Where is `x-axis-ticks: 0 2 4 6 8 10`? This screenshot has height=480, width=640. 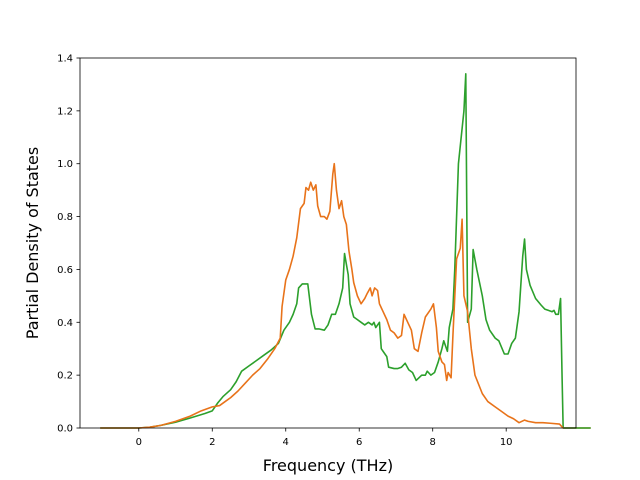
x-axis-ticks: 0 2 4 6 8 10 is located at coordinates (324, 438).